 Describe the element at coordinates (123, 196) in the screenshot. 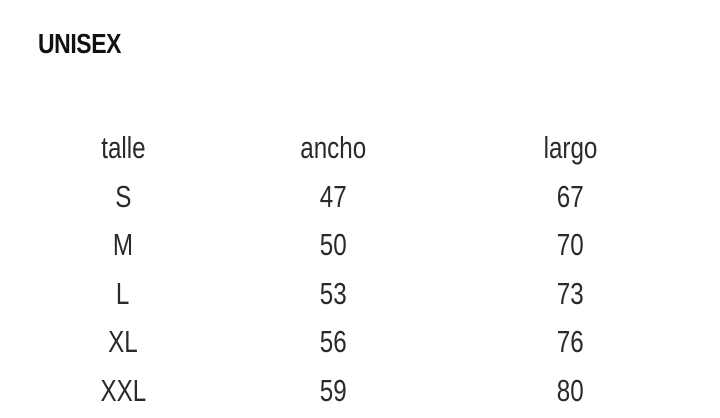

I see `cell-talle: S` at that location.